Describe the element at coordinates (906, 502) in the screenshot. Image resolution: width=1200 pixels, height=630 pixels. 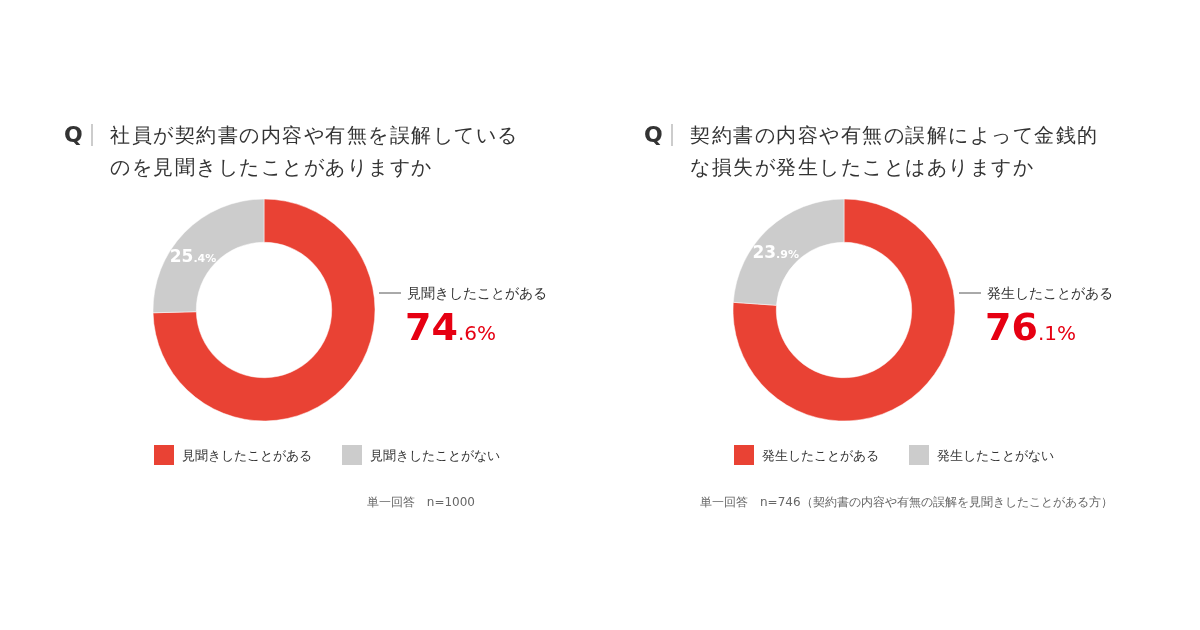
I see `text: 単一回答 n=746（契約書の内容や有無の誤解を見聞きしたことがある方）` at that location.